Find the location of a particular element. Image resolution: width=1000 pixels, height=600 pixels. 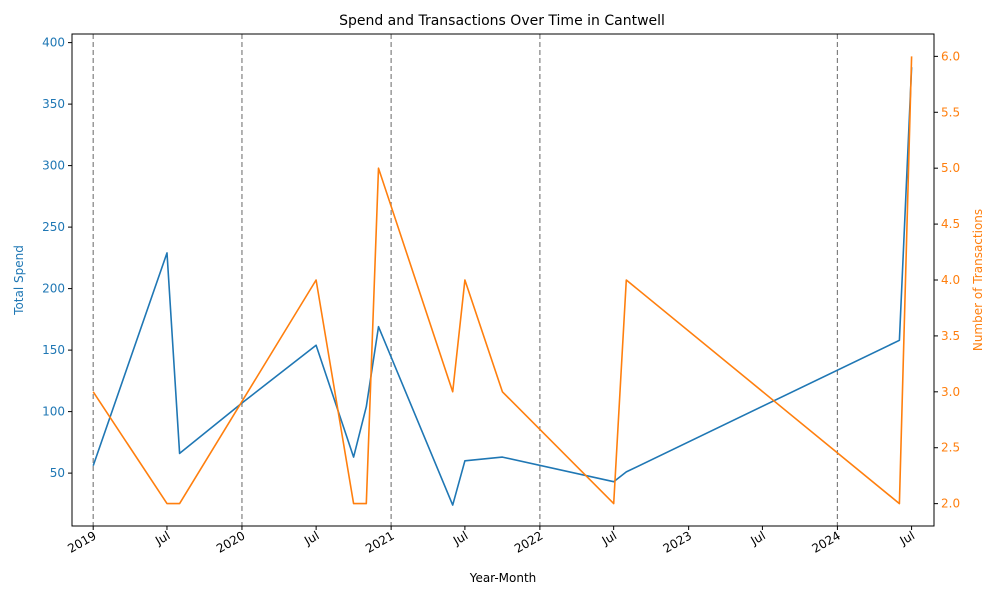

right-tick-label-6: 5.0 is located at coordinates (950, 168).